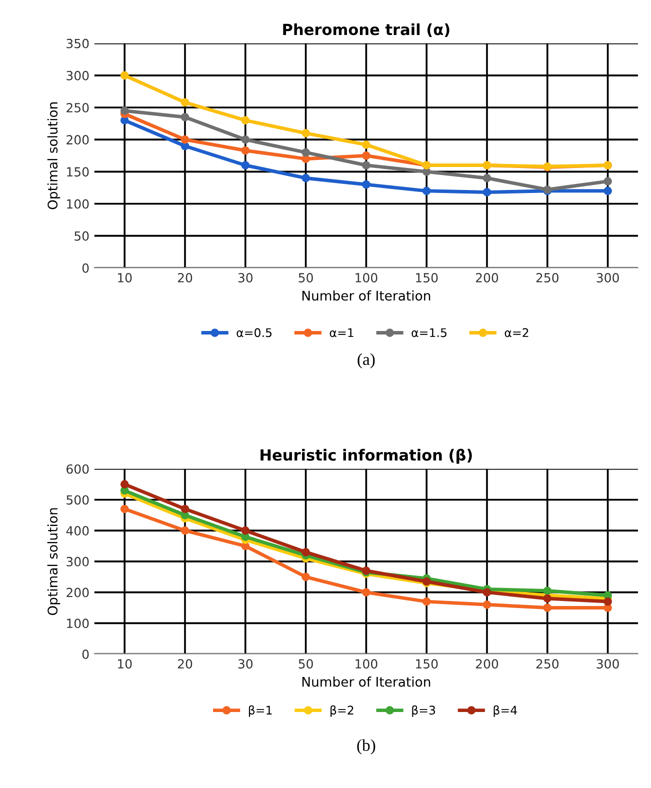  I want to click on legend-label: β=1, so click(260, 711).